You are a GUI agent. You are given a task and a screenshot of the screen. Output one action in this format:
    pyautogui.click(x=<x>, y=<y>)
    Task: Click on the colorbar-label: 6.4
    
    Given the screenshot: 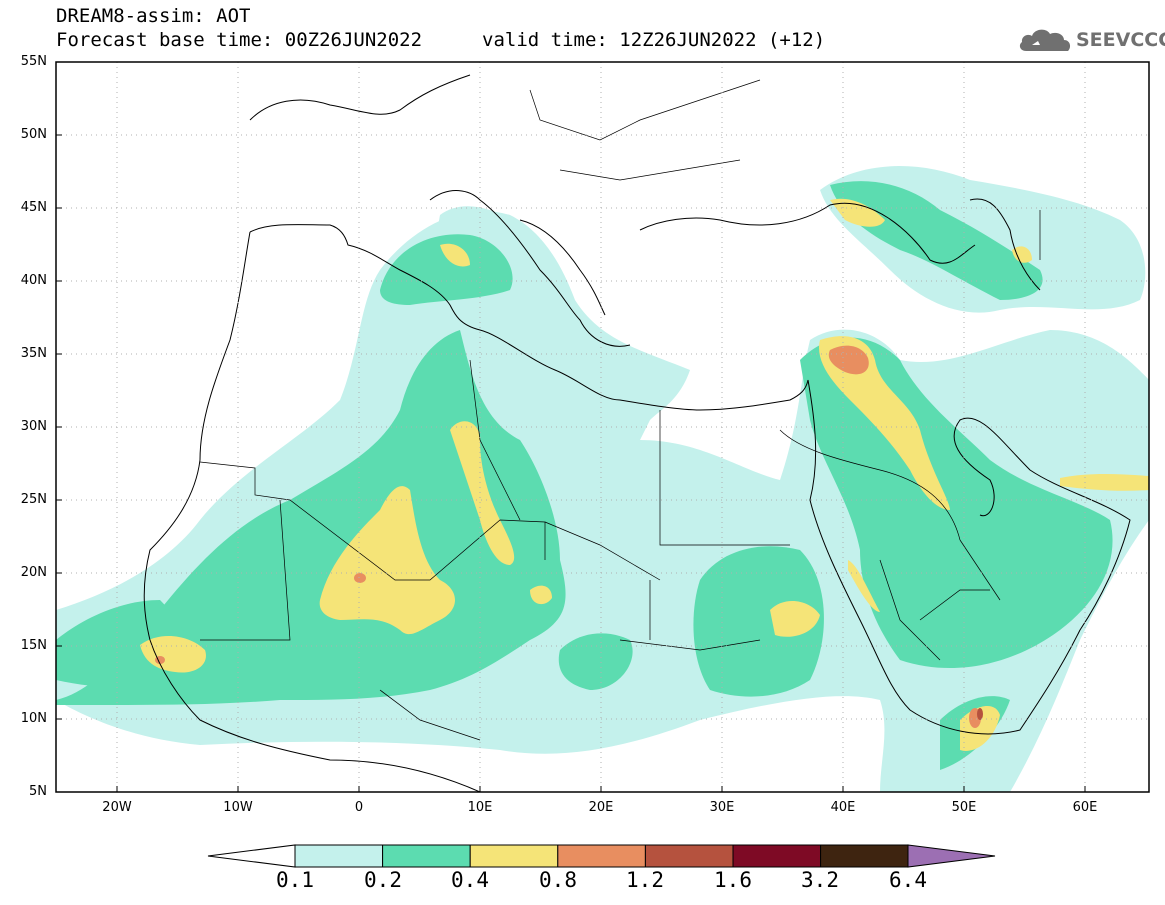 What is the action you would take?
    pyautogui.click(x=908, y=880)
    